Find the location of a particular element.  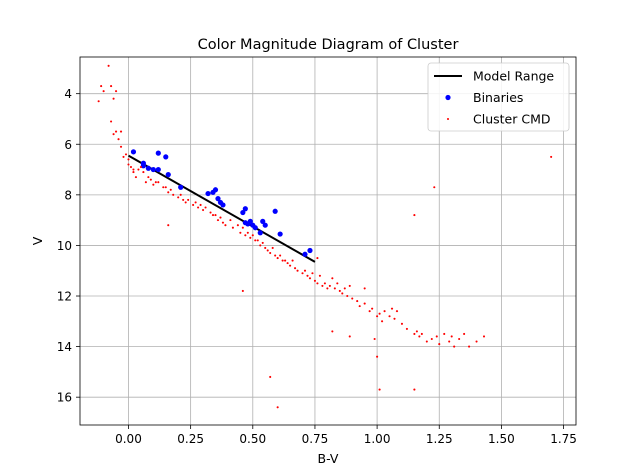

legend: Model Range Binaries Cluster CMD is located at coordinates (498, 97).